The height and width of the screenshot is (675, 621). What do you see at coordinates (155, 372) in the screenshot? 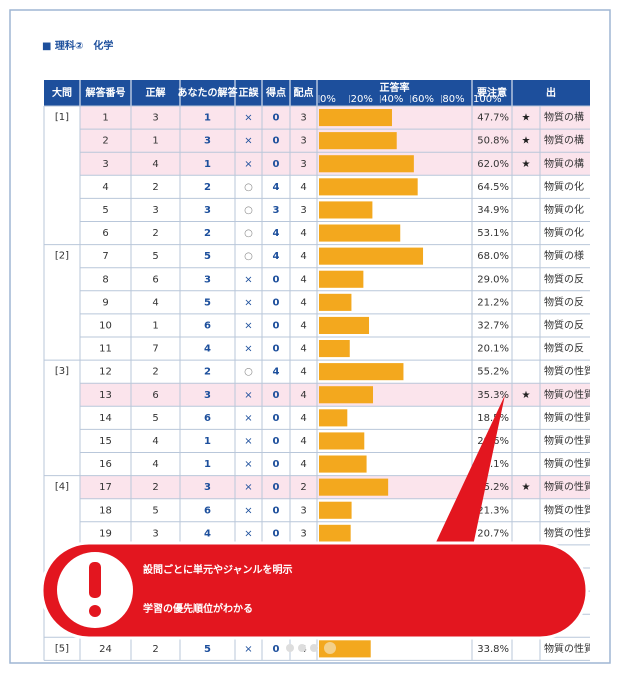
I see `correct-answer: 2` at bounding box center [155, 372].